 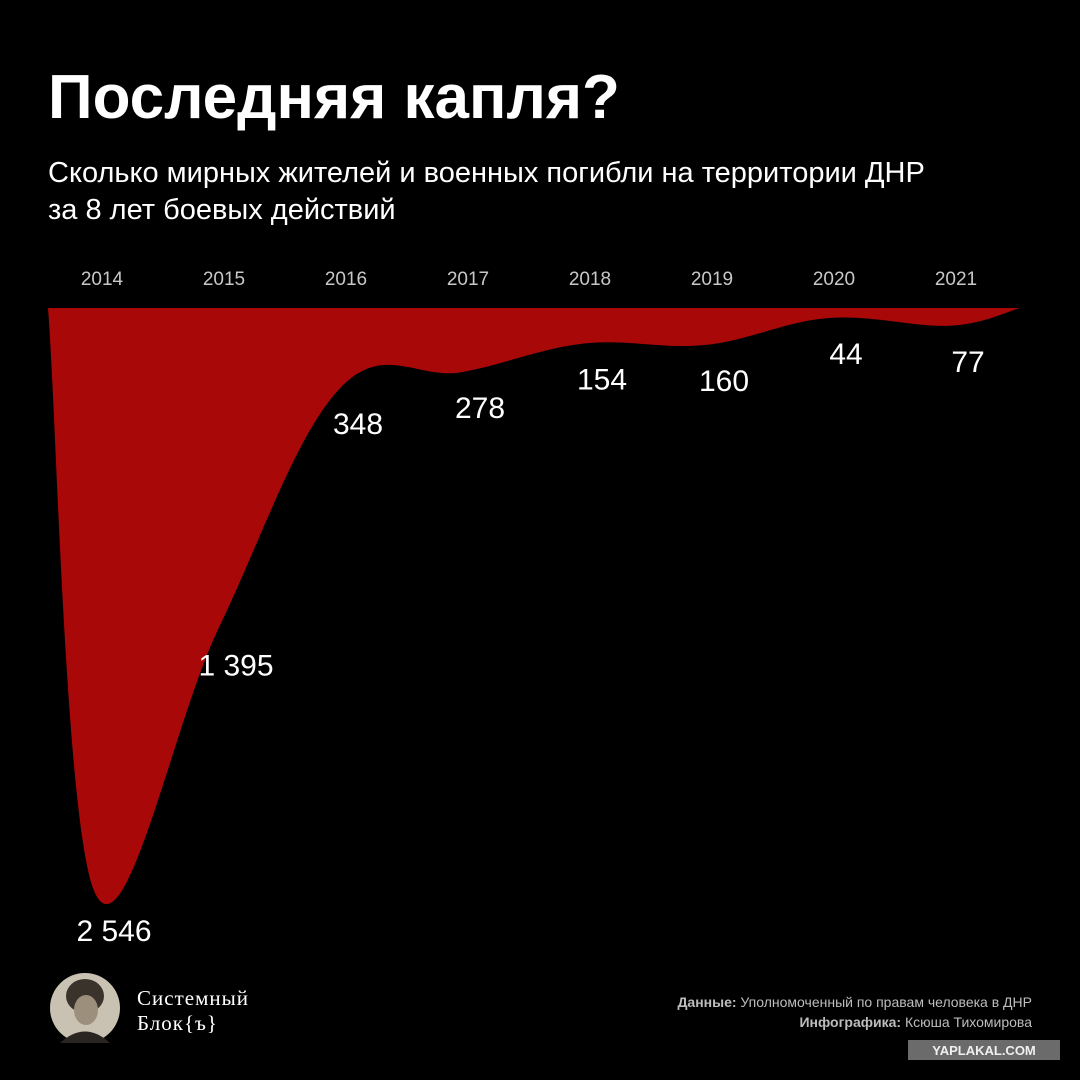 What do you see at coordinates (724, 381) in the screenshot?
I see `value-label: 160` at bounding box center [724, 381].